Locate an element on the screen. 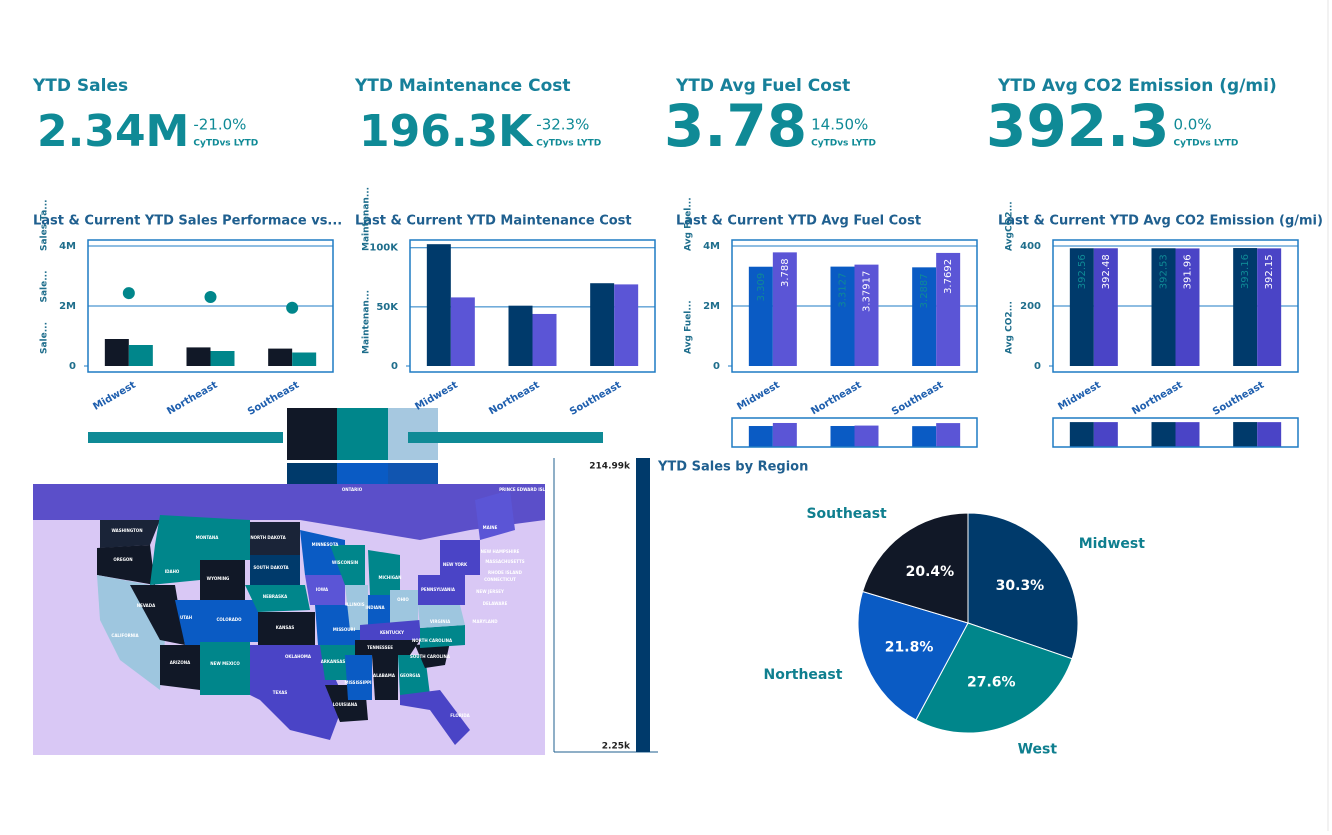  map-label: MONTANA is located at coordinates (208, 537).